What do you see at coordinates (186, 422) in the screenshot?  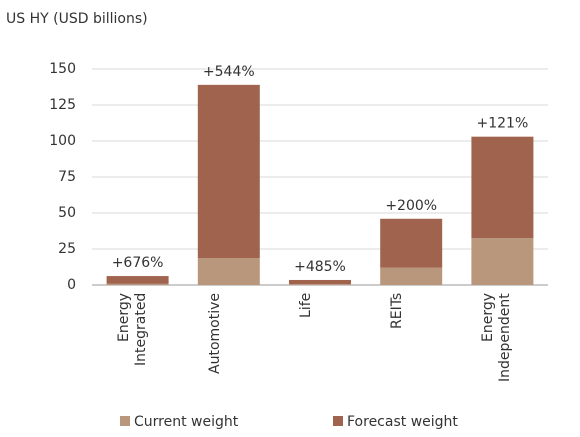 I see `legend-label: Current weight` at bounding box center [186, 422].